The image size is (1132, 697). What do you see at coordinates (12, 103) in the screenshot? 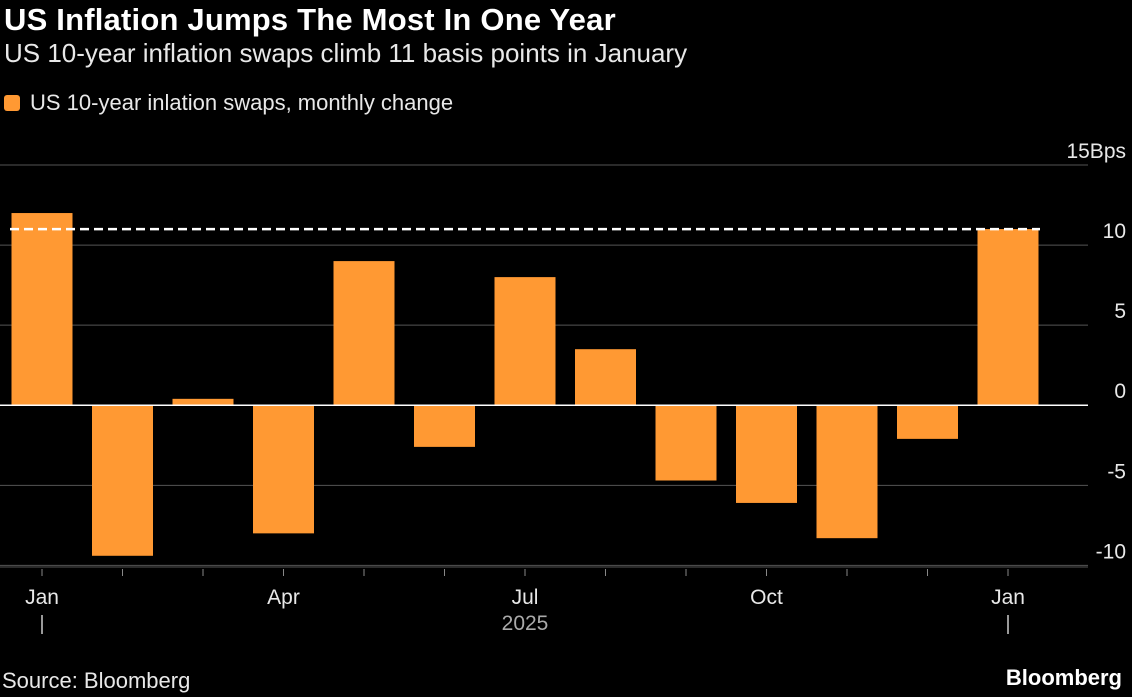
I see `legend-swatch` at bounding box center [12, 103].